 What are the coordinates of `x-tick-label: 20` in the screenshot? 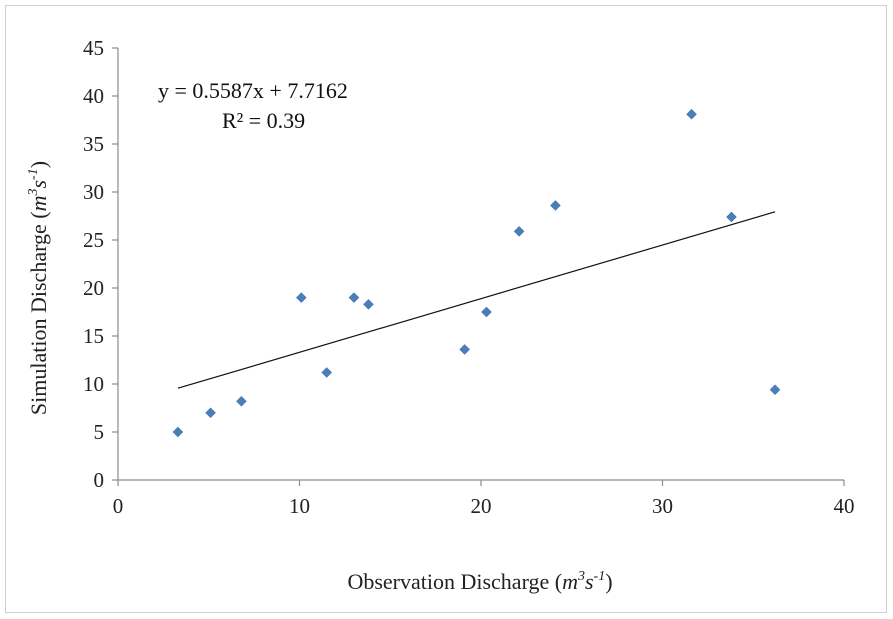 It's located at (481, 506).